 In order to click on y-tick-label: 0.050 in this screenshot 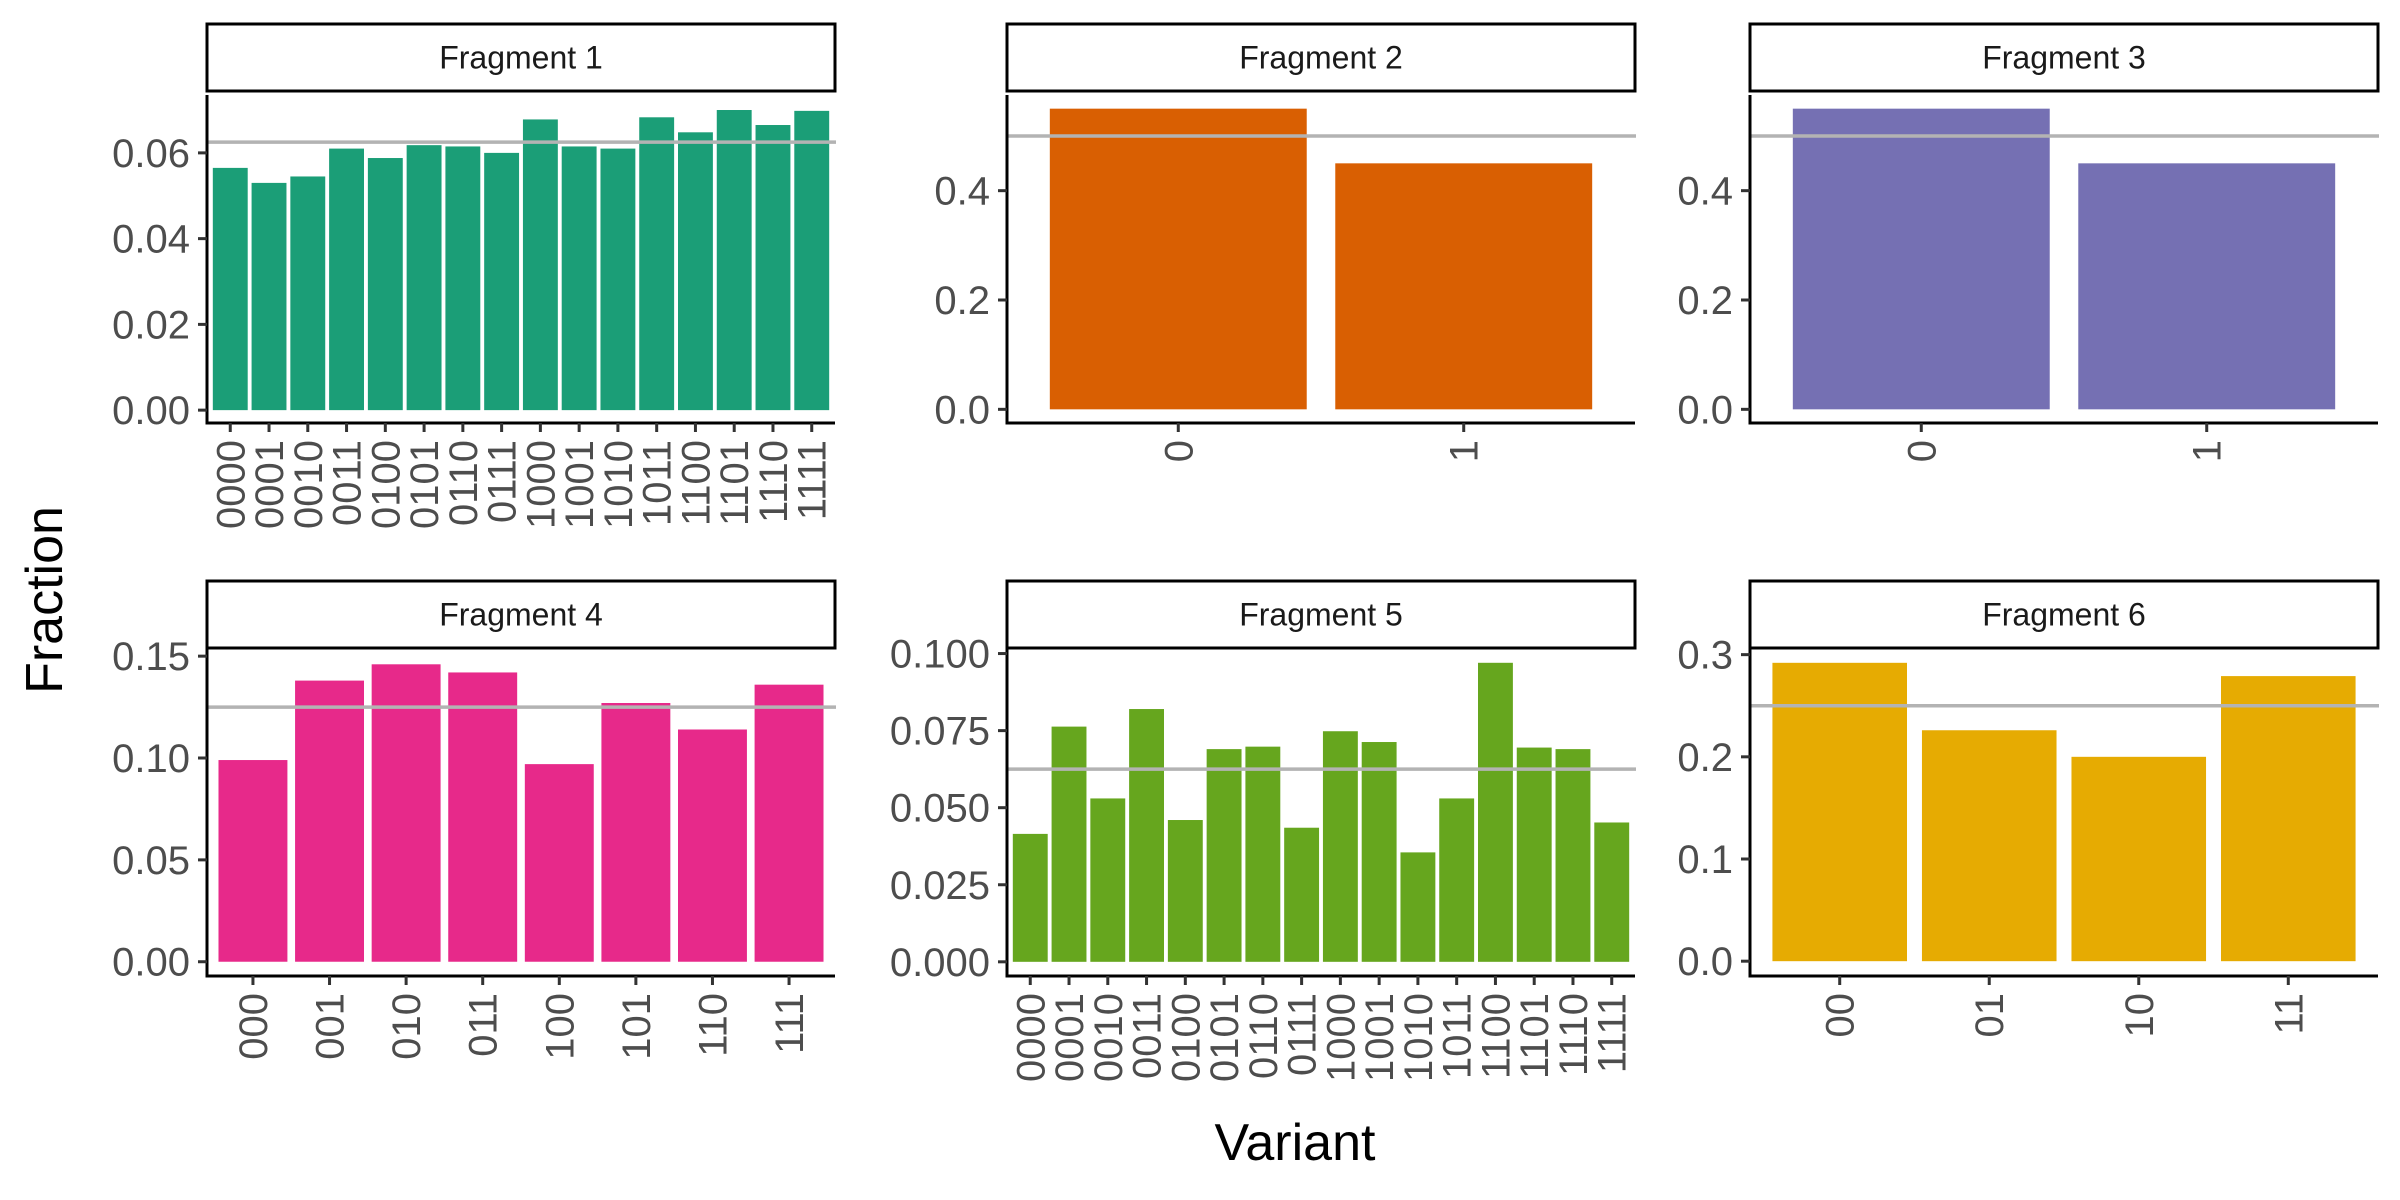, I will do `click(940, 809)`.